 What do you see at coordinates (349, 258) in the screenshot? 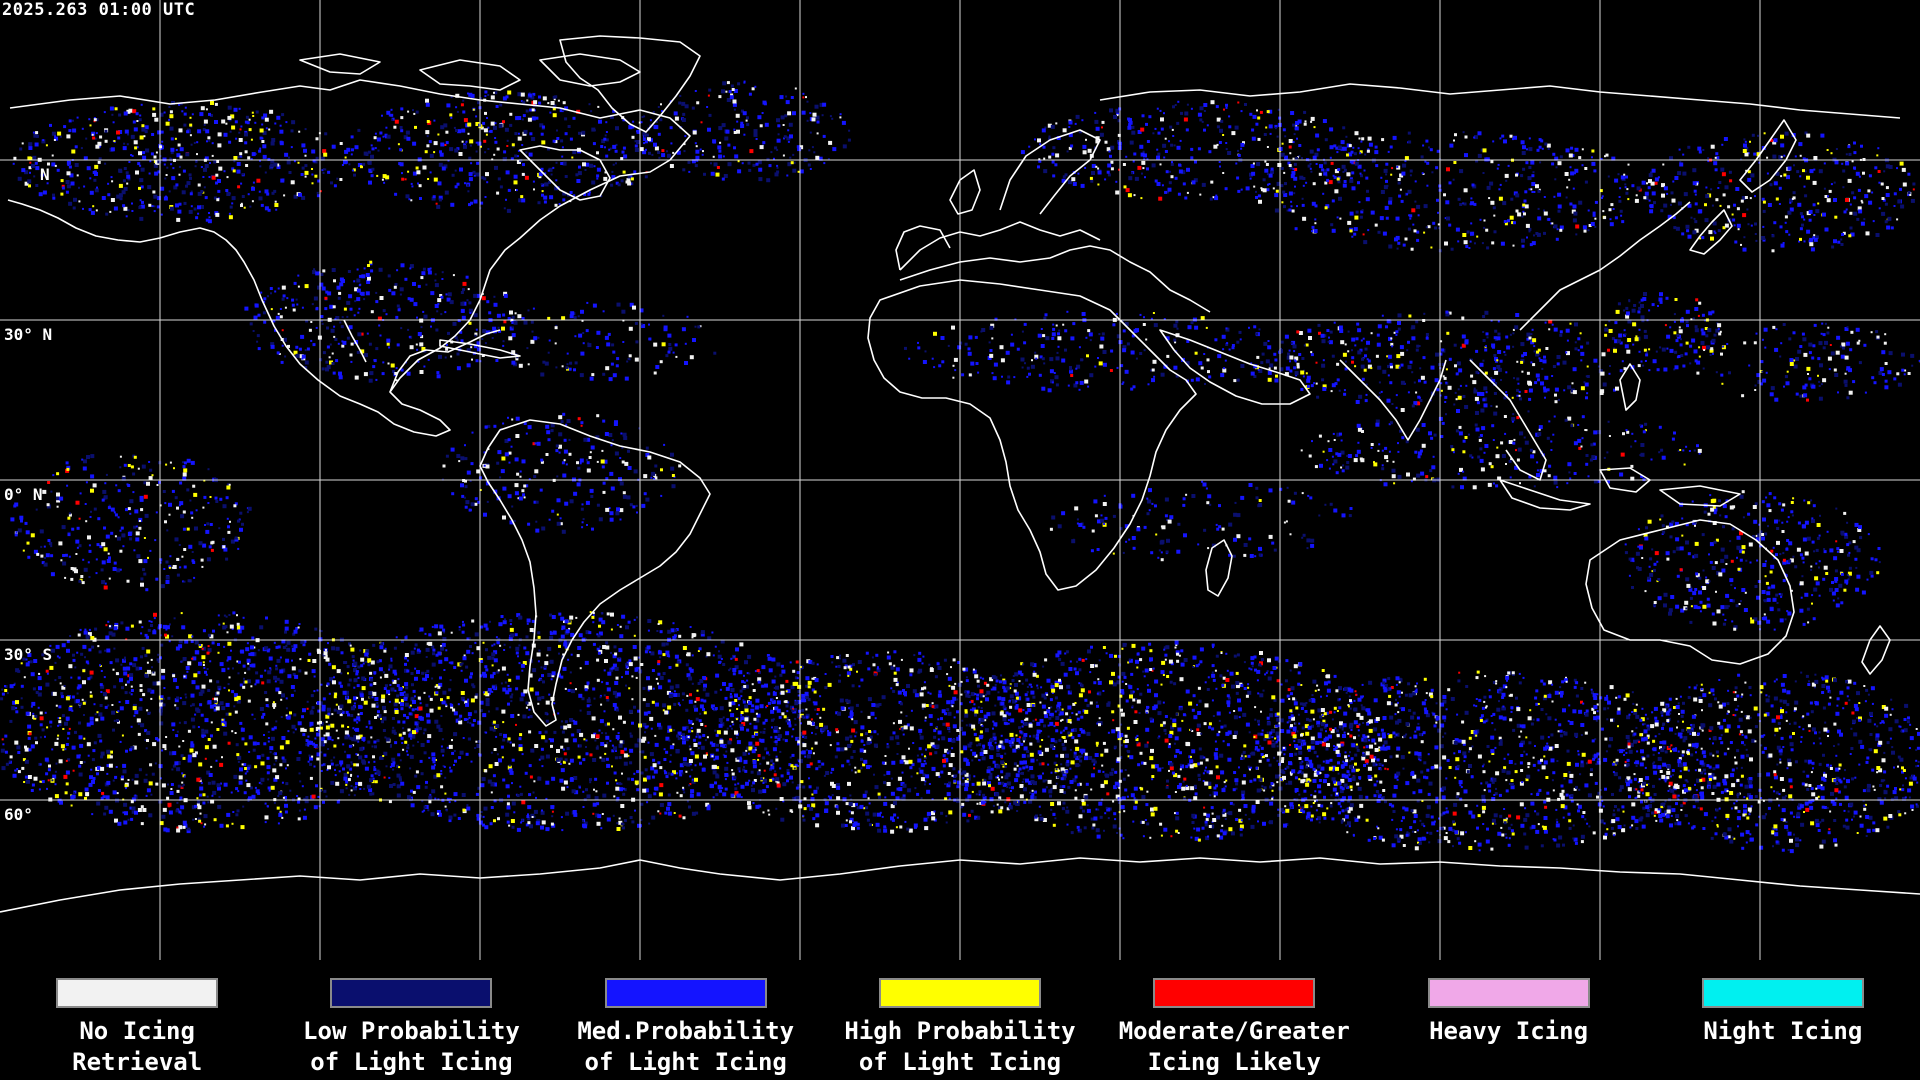
I see `north-america-coast` at bounding box center [349, 258].